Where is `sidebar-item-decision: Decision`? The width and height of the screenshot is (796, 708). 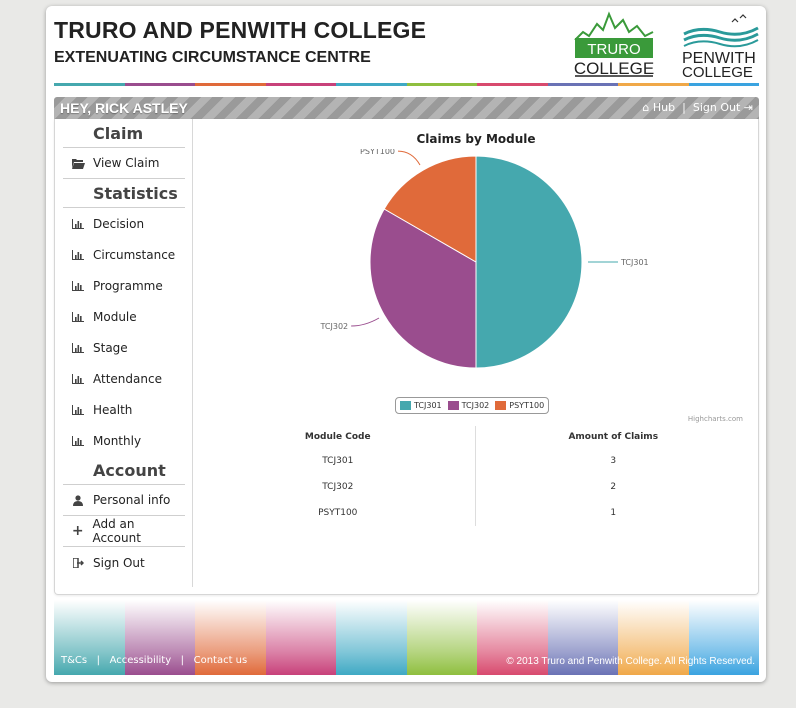
sidebar-item-decision: Decision is located at coordinates (124, 223).